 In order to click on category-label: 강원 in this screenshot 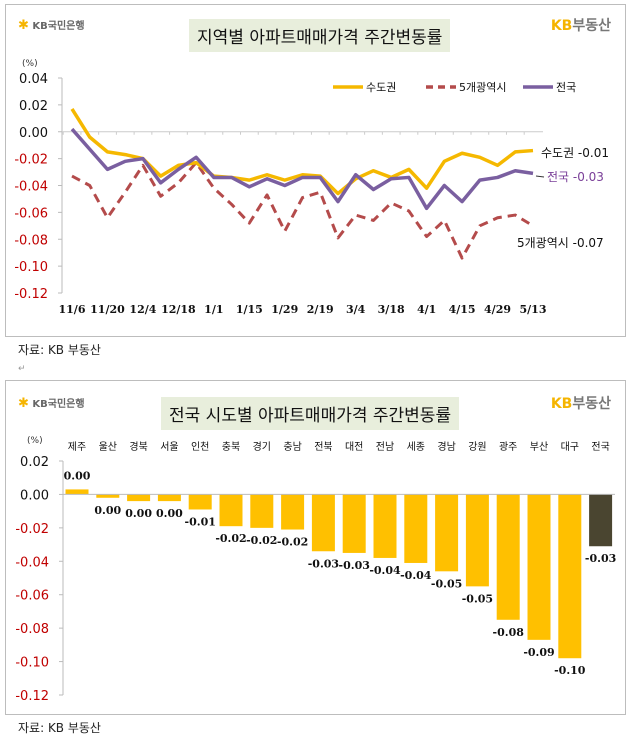, I will do `click(477, 447)`.